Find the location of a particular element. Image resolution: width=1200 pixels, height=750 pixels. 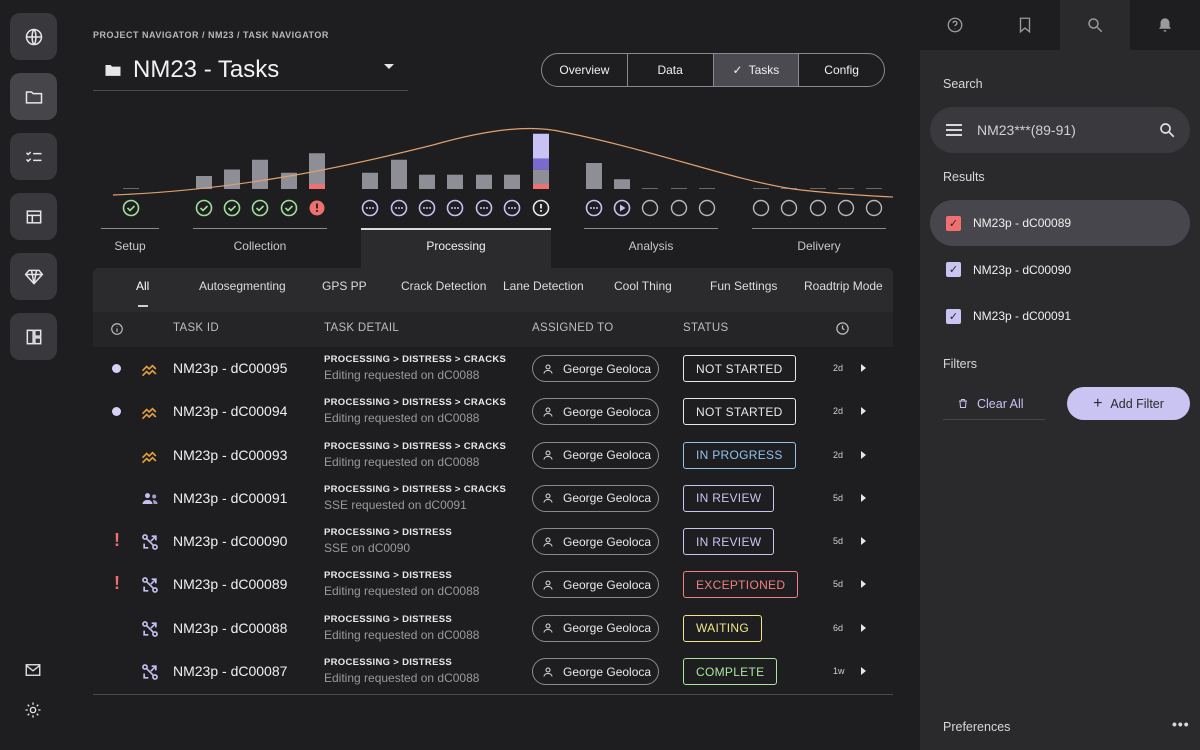

phase-collection: Collection is located at coordinates (260, 246).